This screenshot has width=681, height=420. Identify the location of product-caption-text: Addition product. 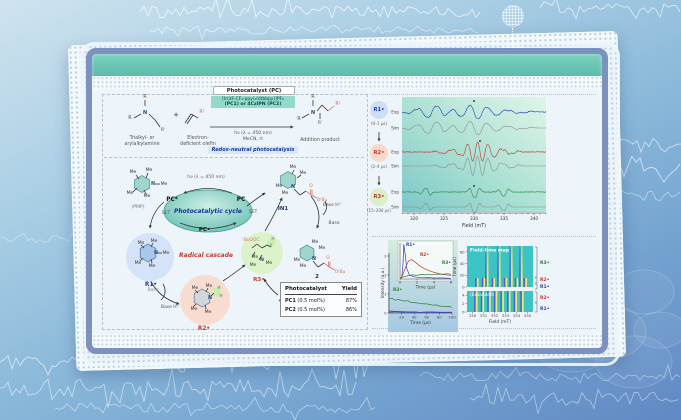
(320, 140).